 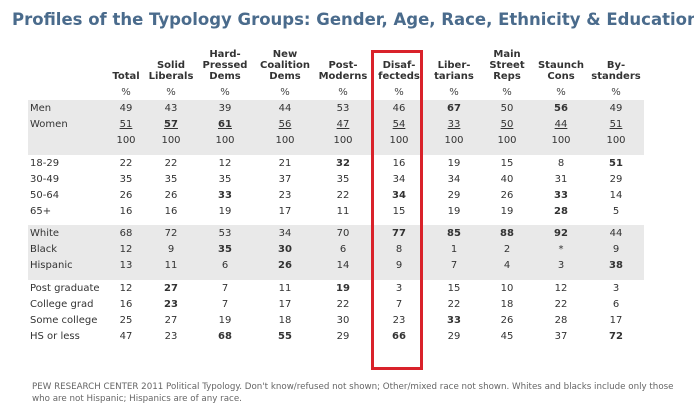 I want to click on table-cell: 3, so click(x=561, y=265).